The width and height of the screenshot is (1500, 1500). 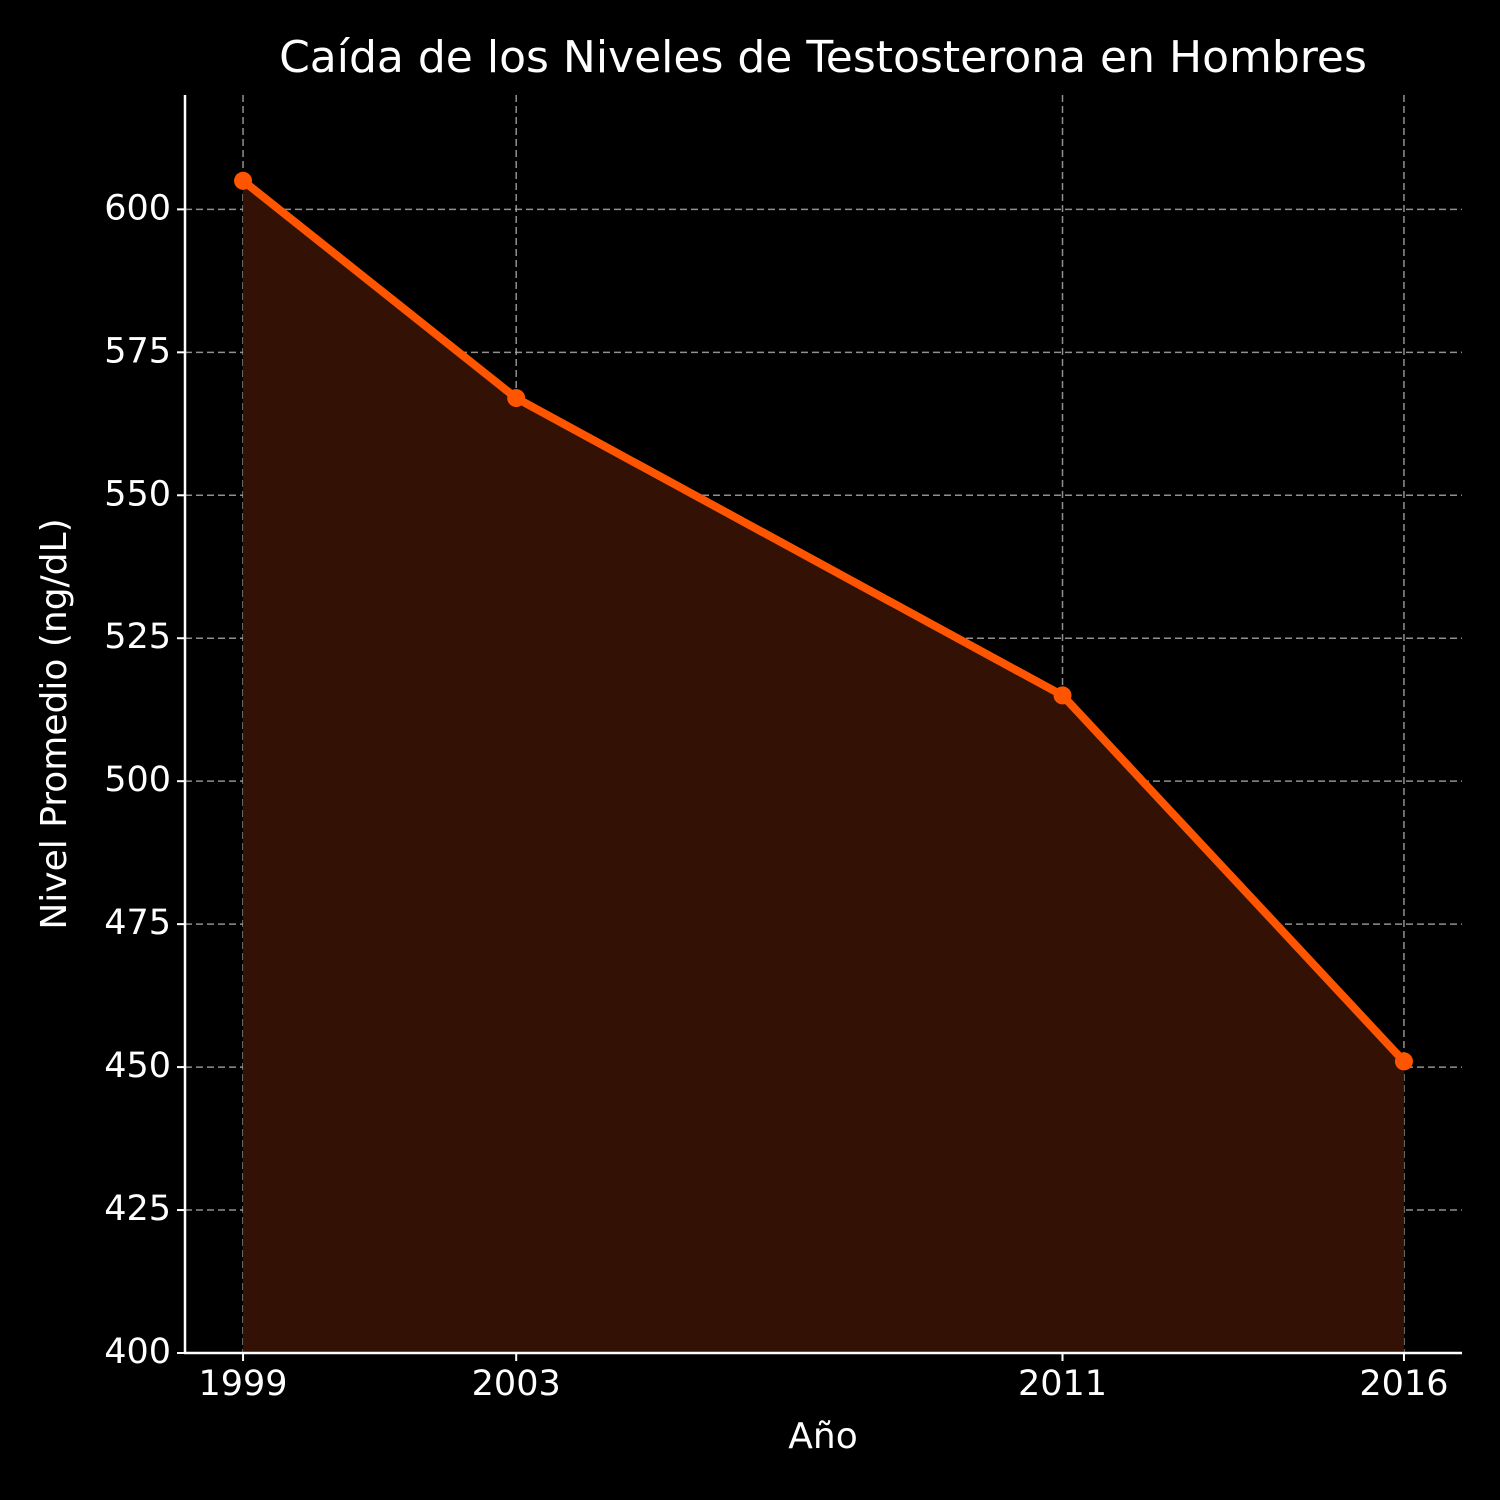 What do you see at coordinates (137, 1352) in the screenshot?
I see `y-tick-label: 400` at bounding box center [137, 1352].